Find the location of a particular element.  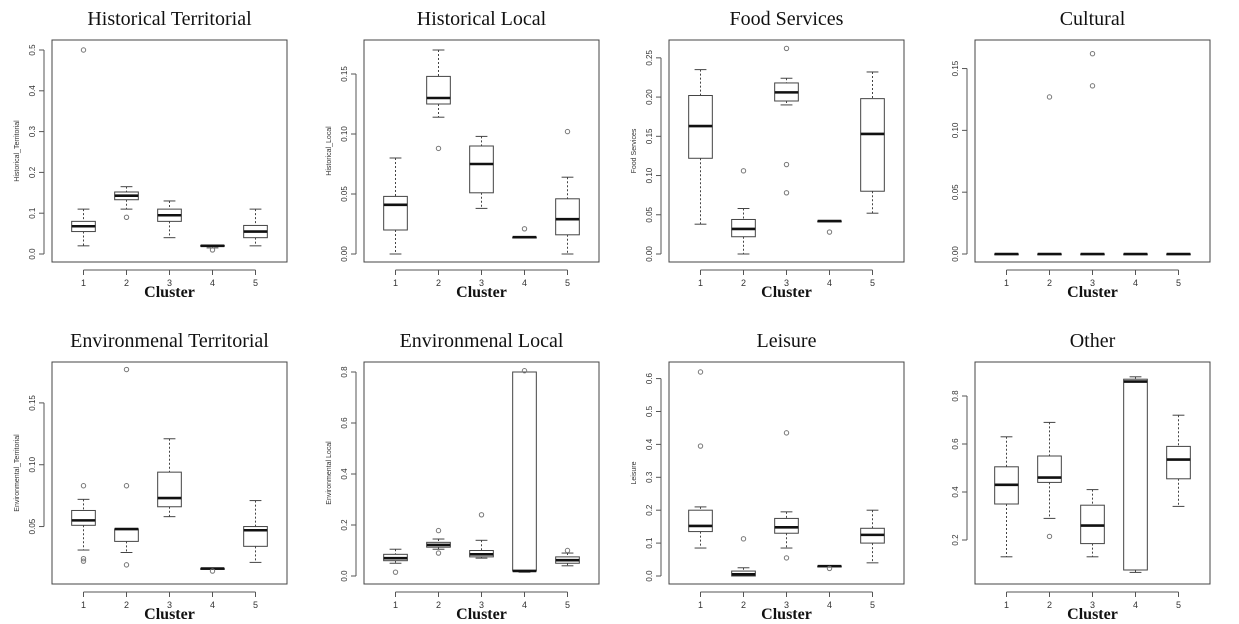

y-axis-label: Environmental Local is located at coordinates (329, 473).